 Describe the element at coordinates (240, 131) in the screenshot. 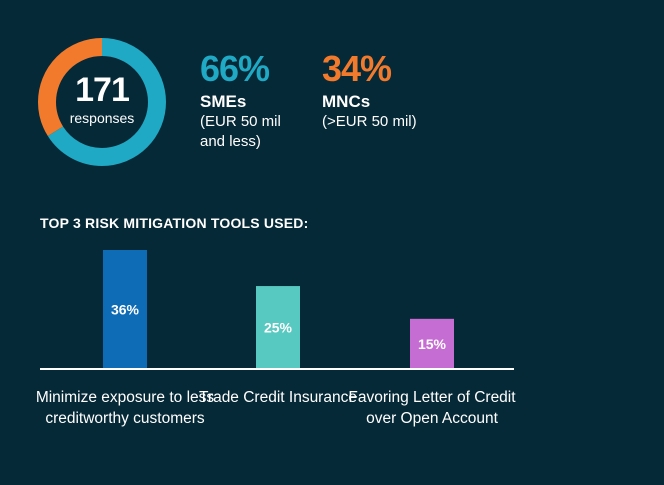

I see `sme-description: (EUR 50 mil and less)` at that location.